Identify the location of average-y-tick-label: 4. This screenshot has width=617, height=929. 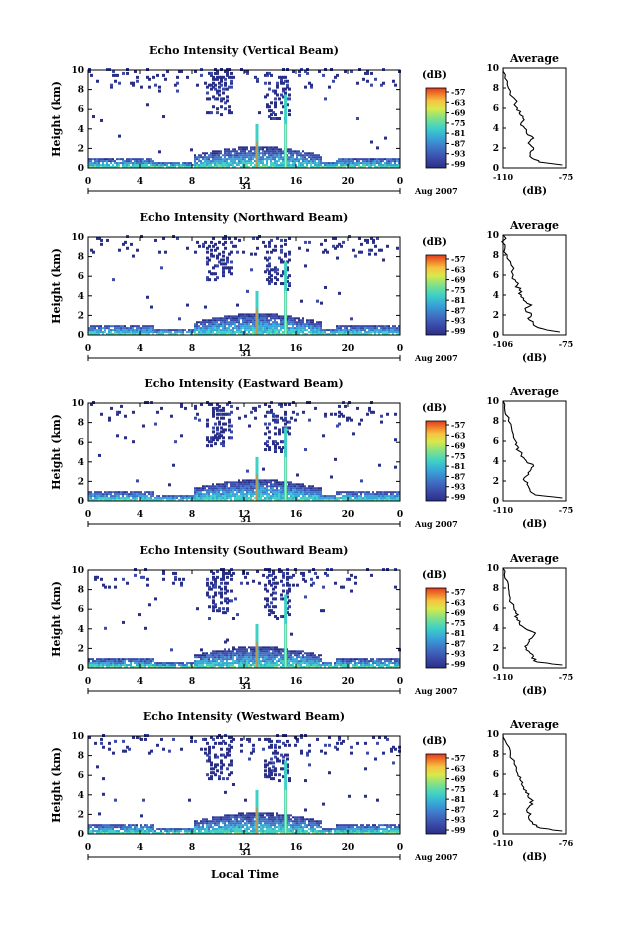
(496, 462).